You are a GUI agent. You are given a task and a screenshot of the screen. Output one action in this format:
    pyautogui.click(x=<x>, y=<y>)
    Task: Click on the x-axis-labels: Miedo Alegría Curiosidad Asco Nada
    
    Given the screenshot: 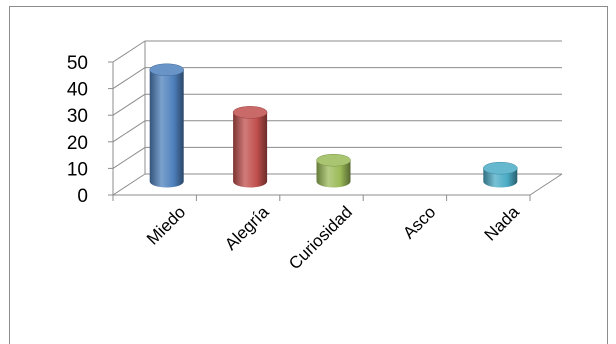 What is the action you would take?
    pyautogui.click(x=333, y=237)
    